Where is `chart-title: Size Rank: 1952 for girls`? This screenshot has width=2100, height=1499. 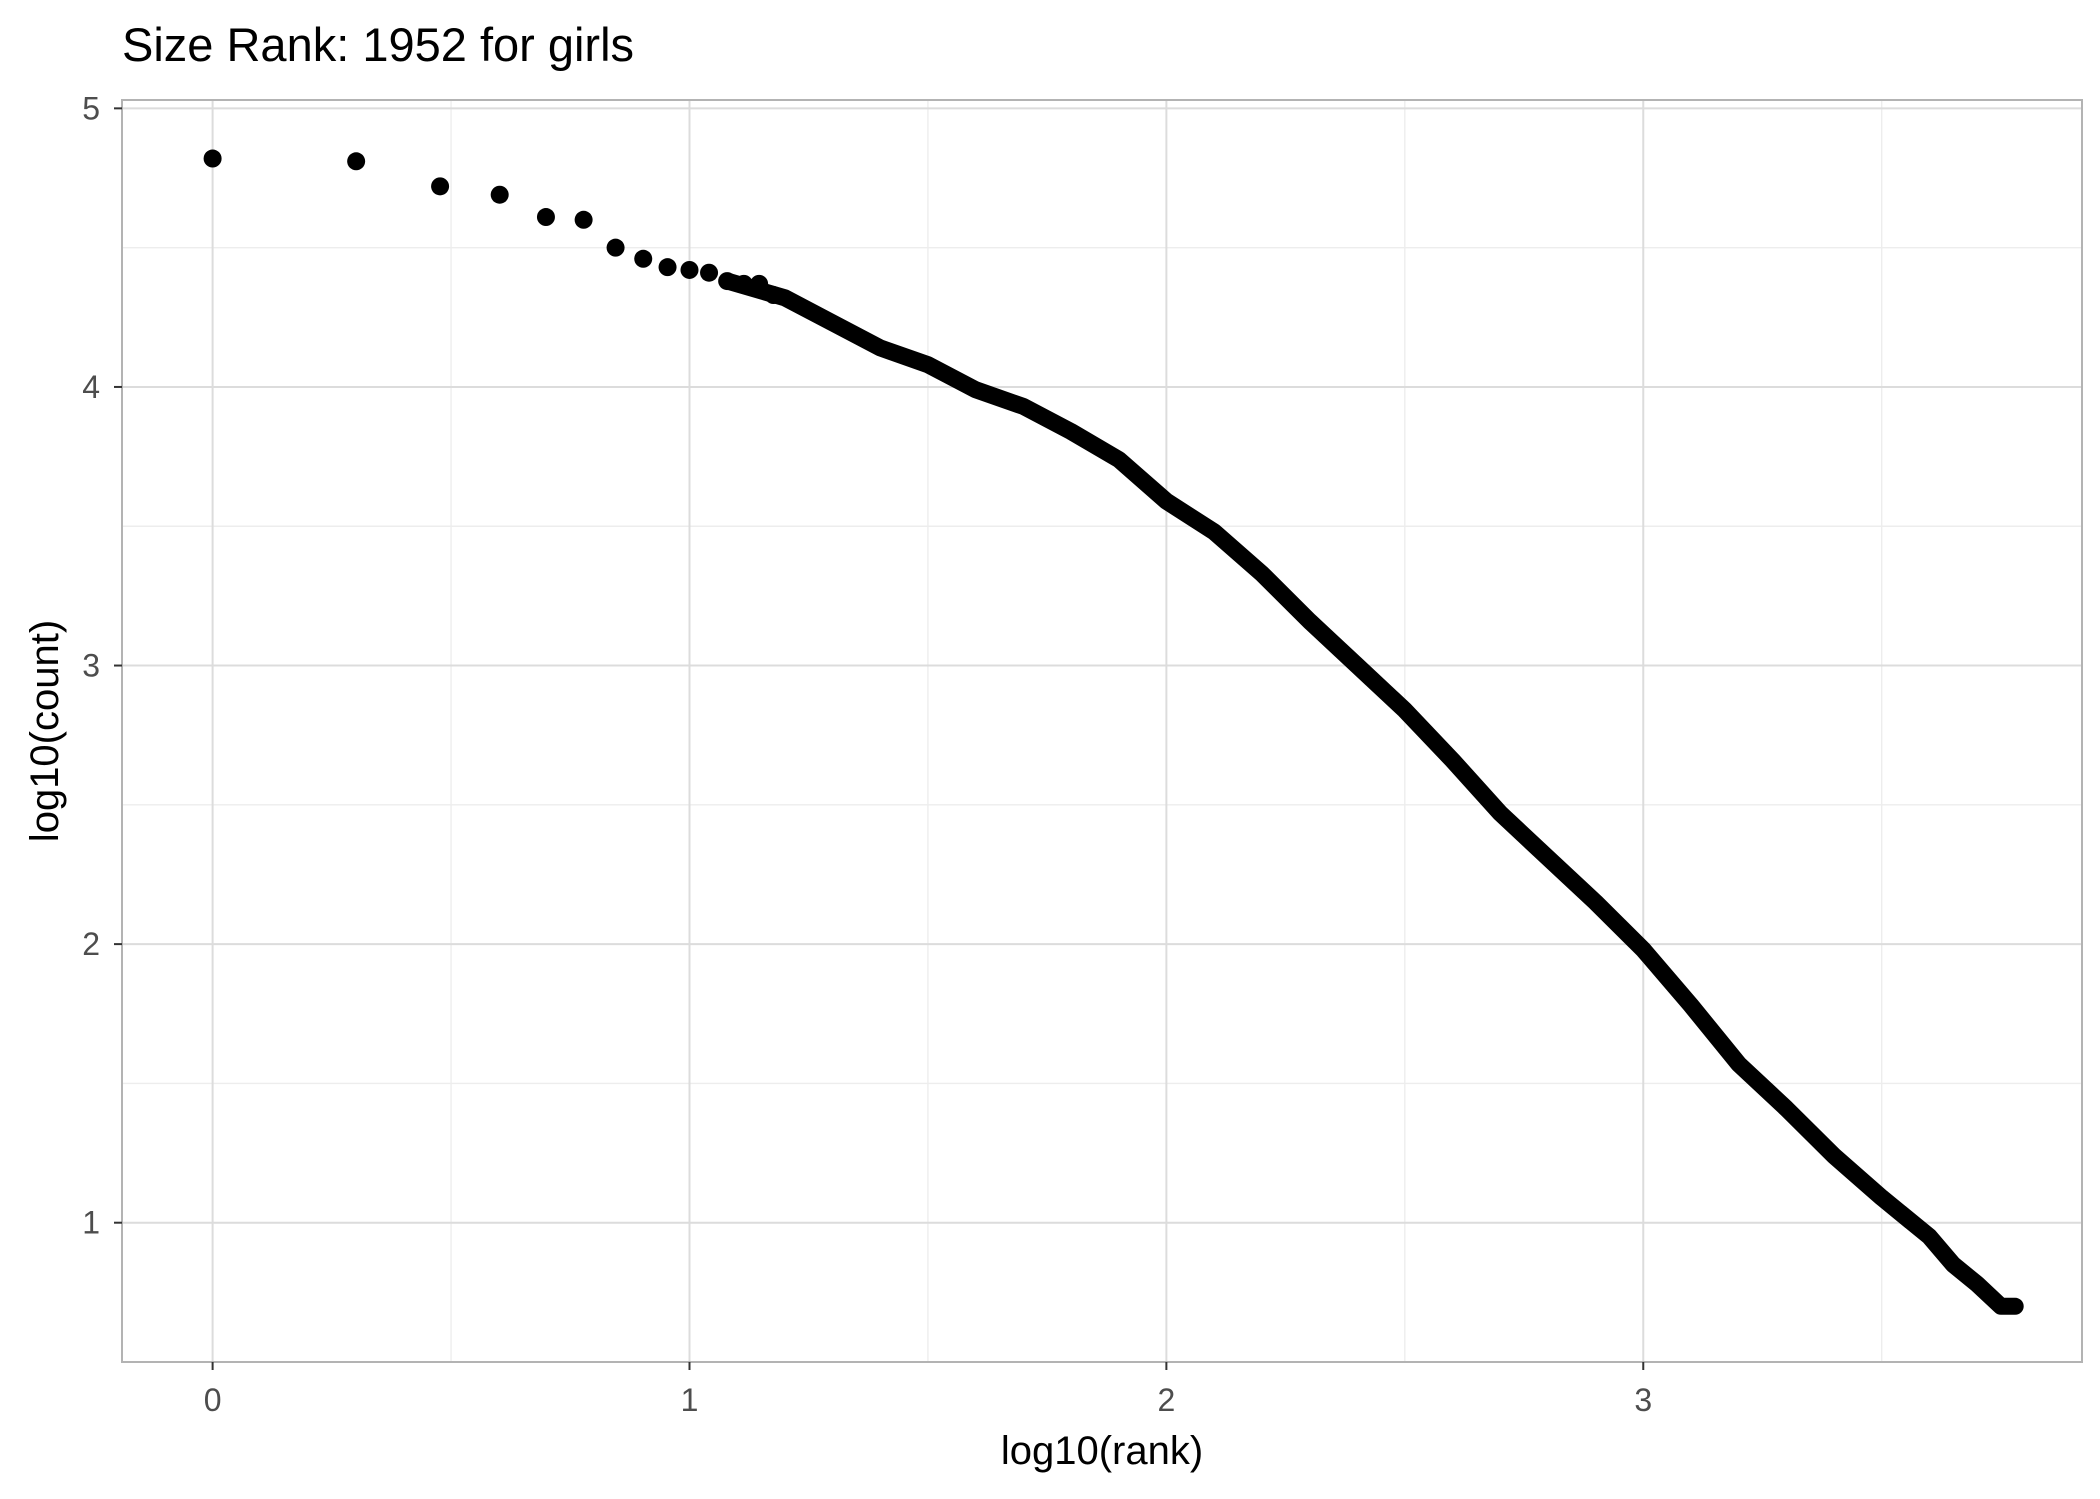 chart-title: Size Rank: 1952 for girls is located at coordinates (378, 44).